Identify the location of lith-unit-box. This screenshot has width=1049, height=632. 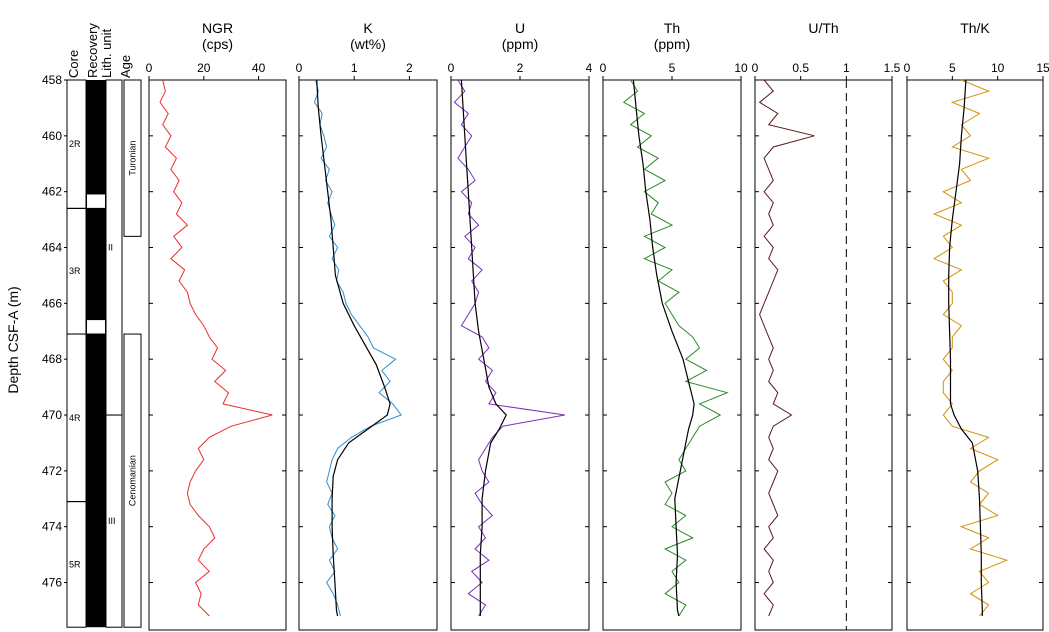
(114, 521).